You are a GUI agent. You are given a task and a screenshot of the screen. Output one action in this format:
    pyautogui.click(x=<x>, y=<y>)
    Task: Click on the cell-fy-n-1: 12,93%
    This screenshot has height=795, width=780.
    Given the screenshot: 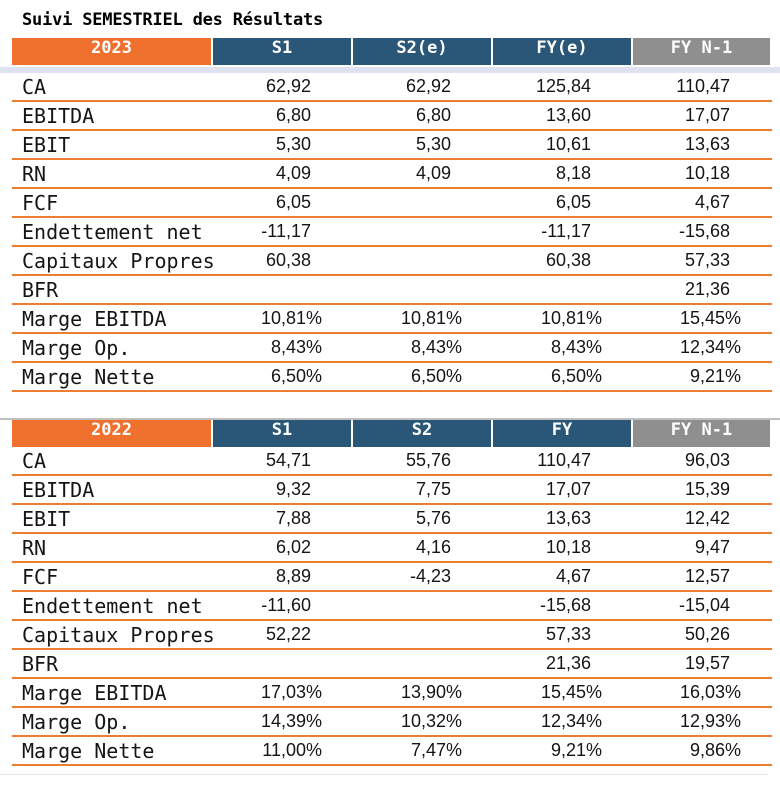 What is the action you would take?
    pyautogui.click(x=710, y=721)
    